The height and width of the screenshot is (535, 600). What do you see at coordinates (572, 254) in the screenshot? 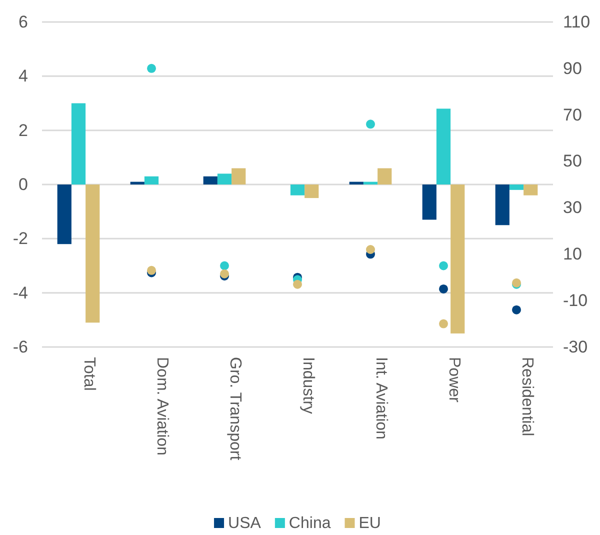
I see `y2-tick-label: 10` at bounding box center [572, 254].